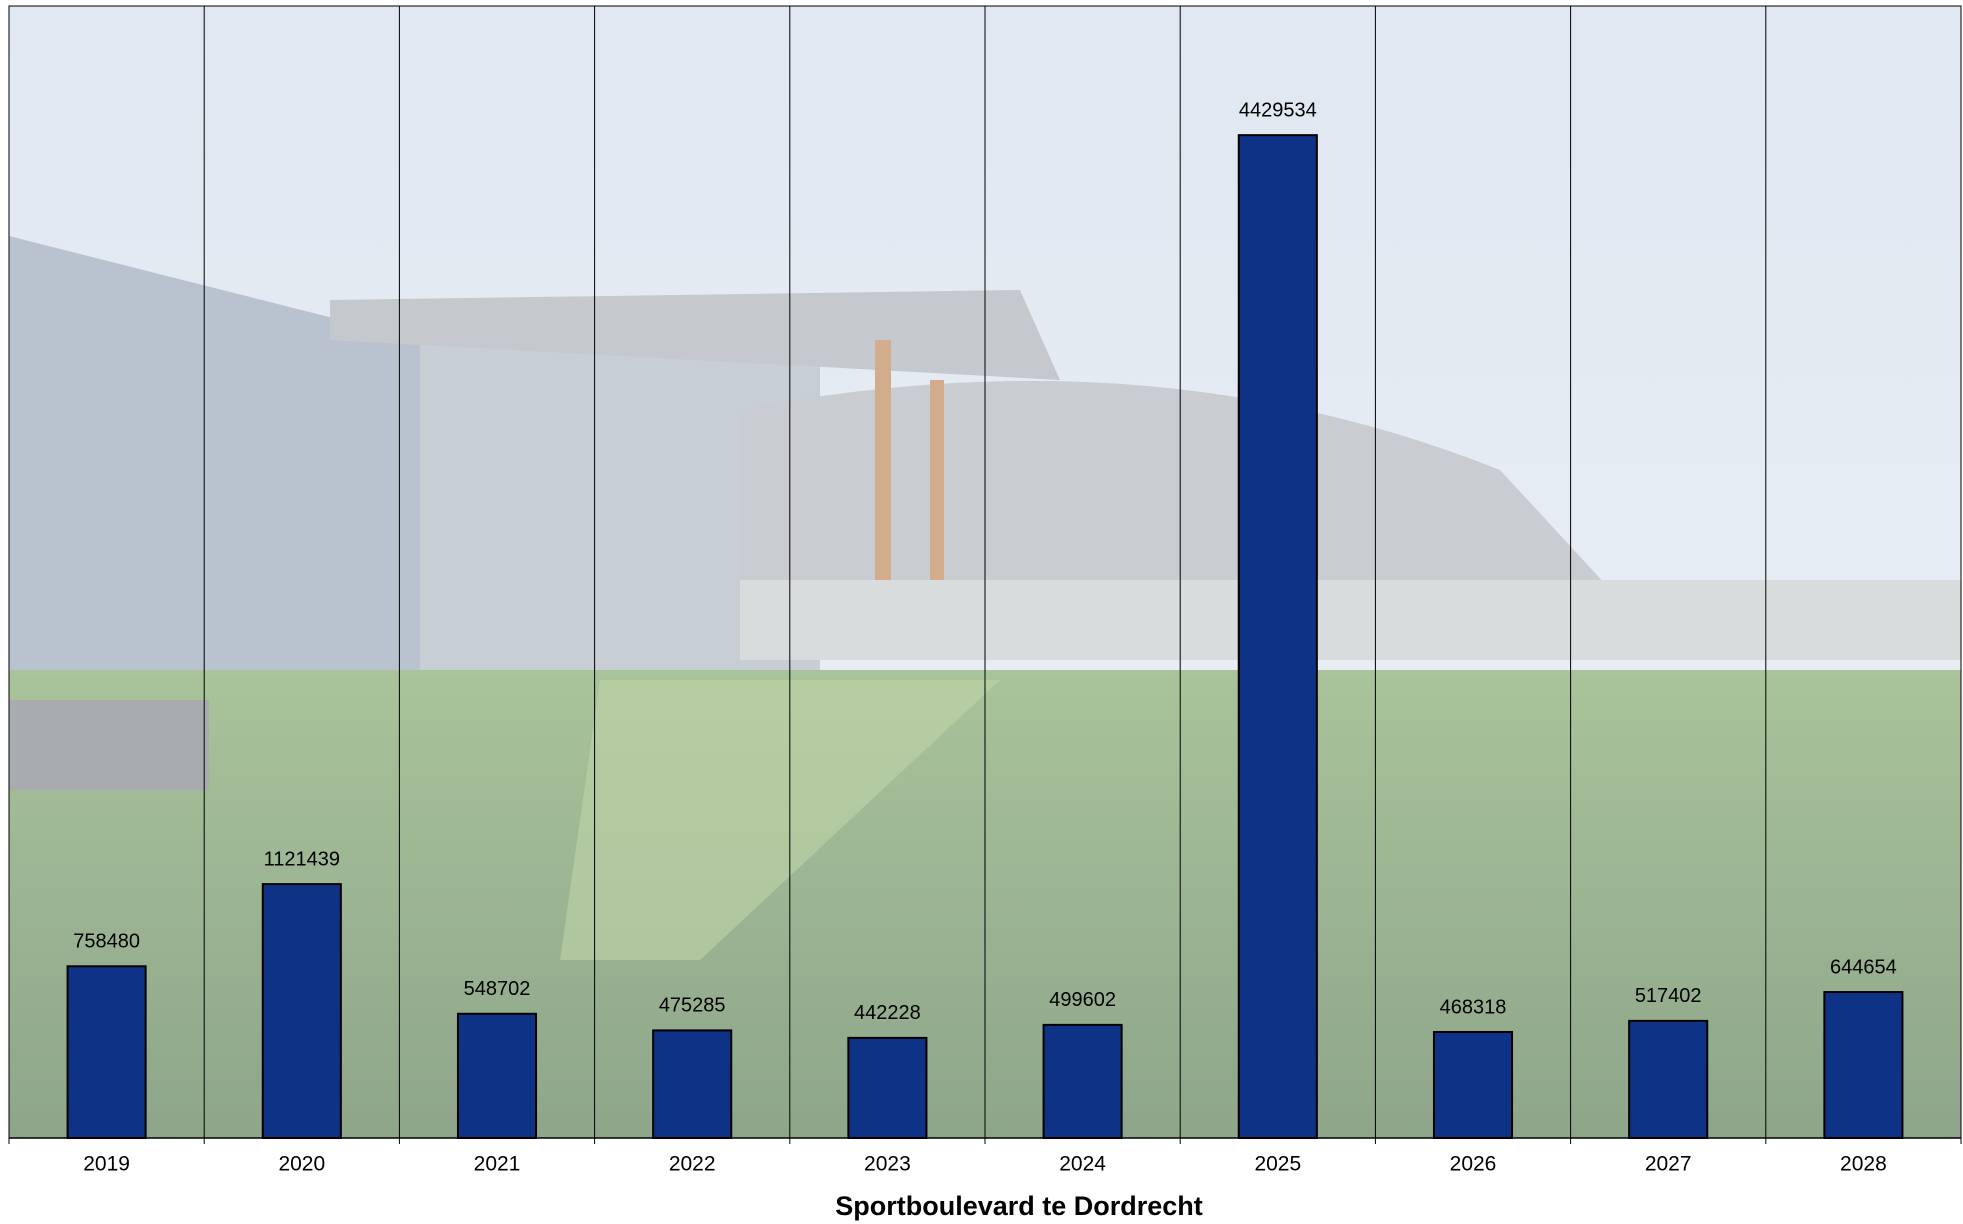  Describe the element at coordinates (692, 1006) in the screenshot. I see `value-label: 475285` at that location.